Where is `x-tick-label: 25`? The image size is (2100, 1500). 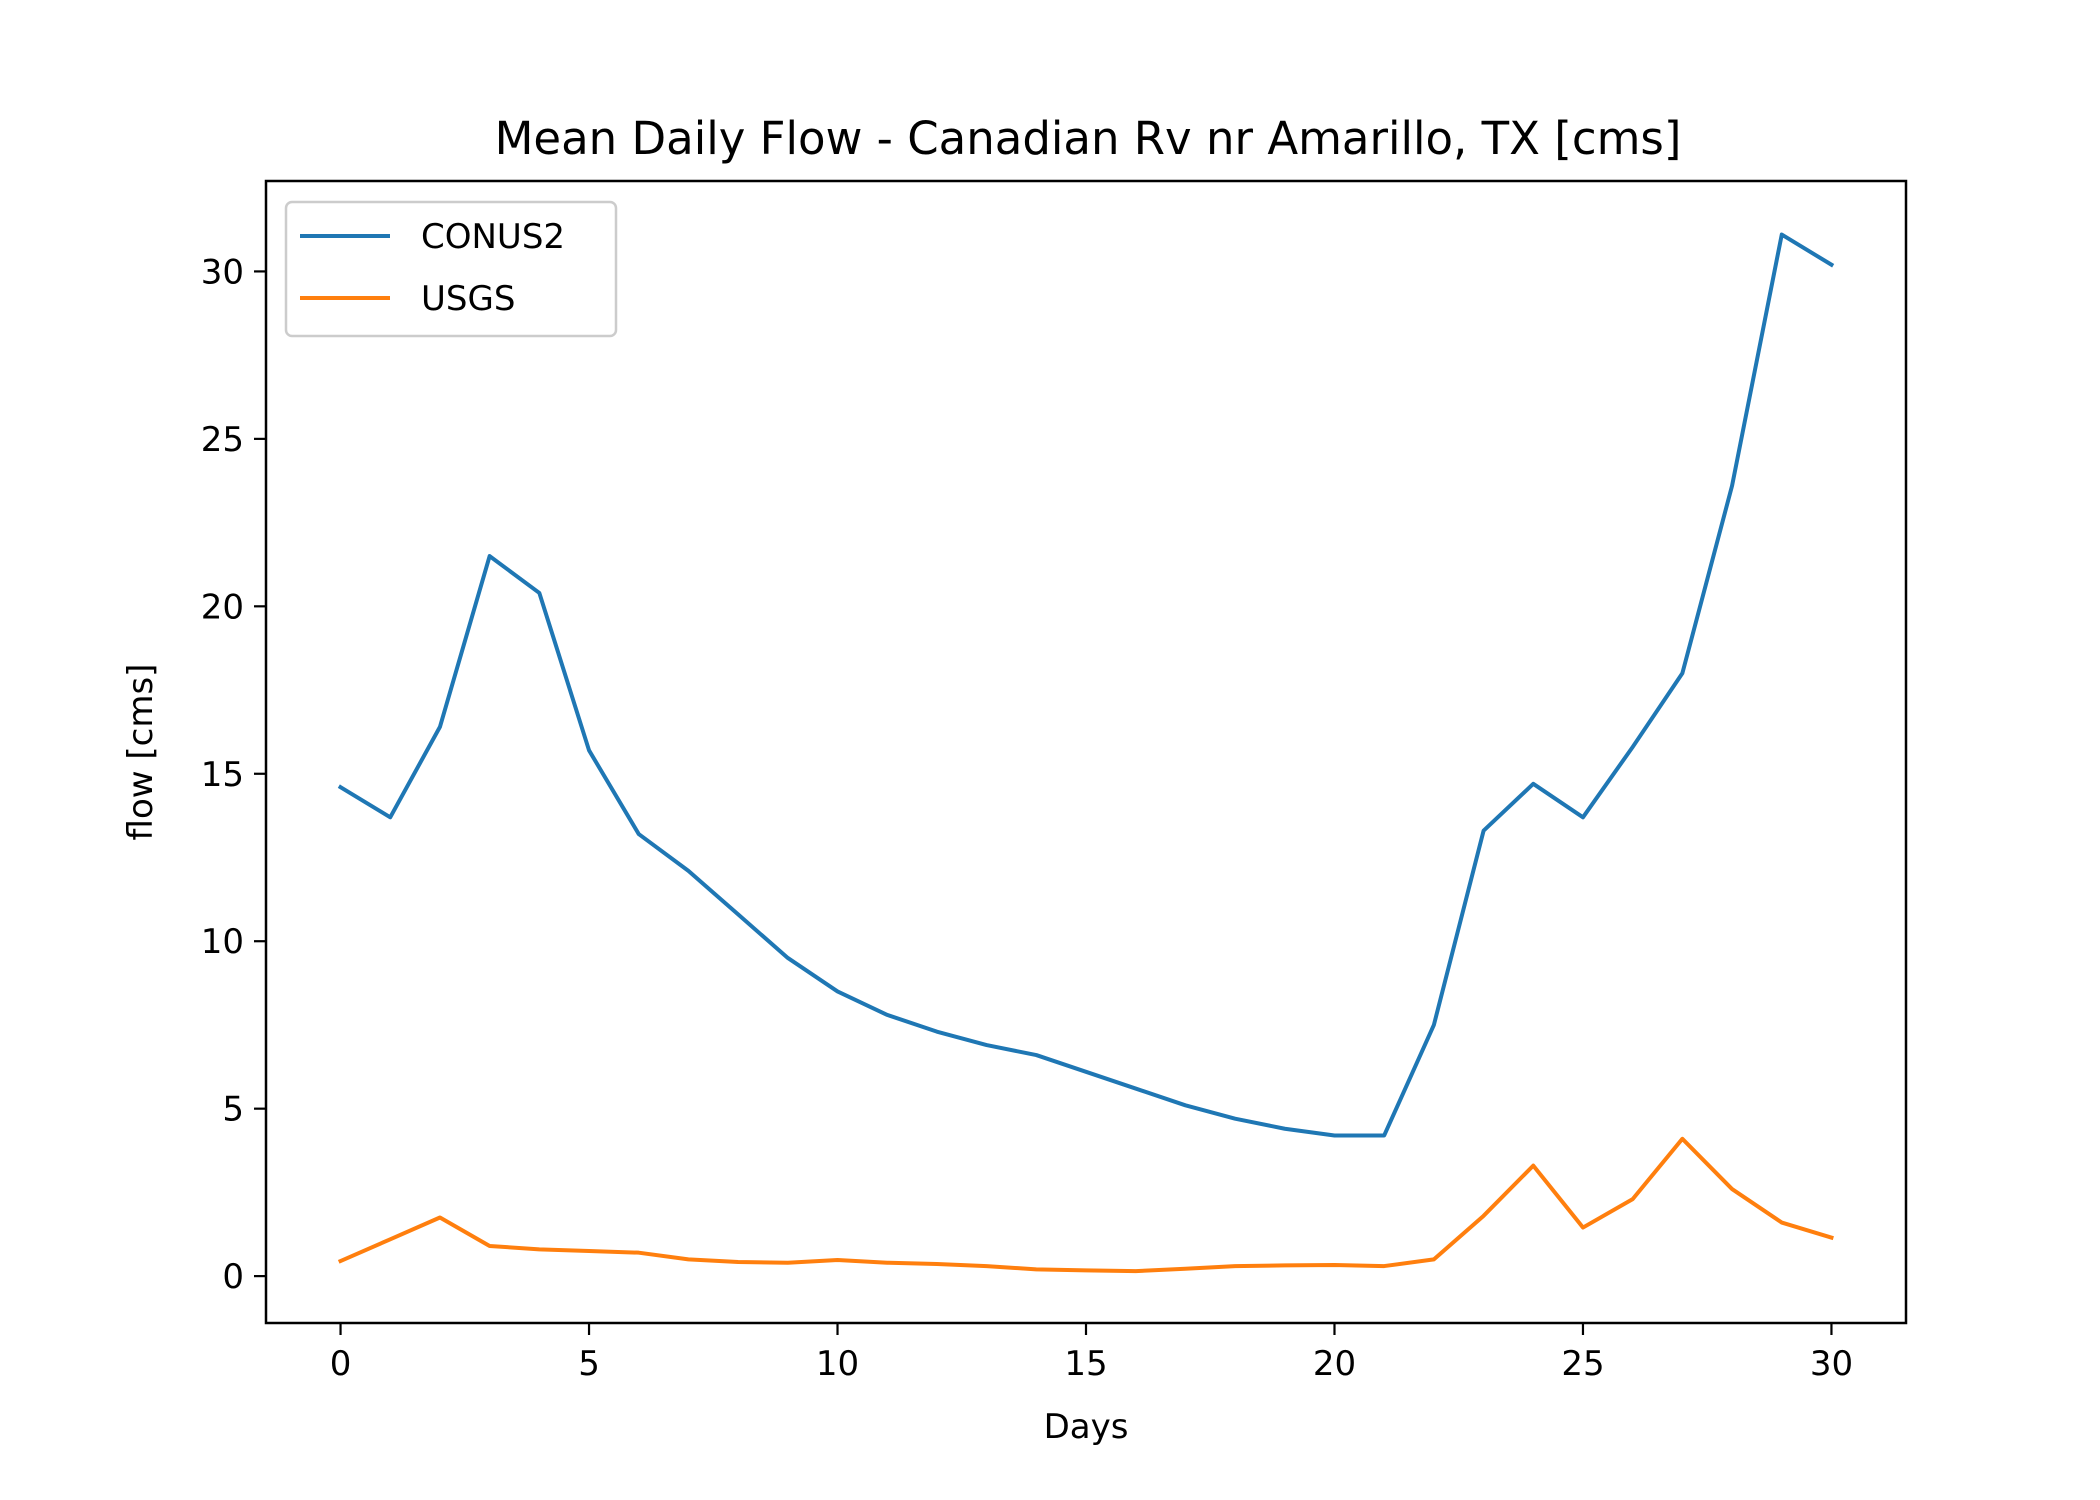
x-tick-label: 25 is located at coordinates (1582, 1364).